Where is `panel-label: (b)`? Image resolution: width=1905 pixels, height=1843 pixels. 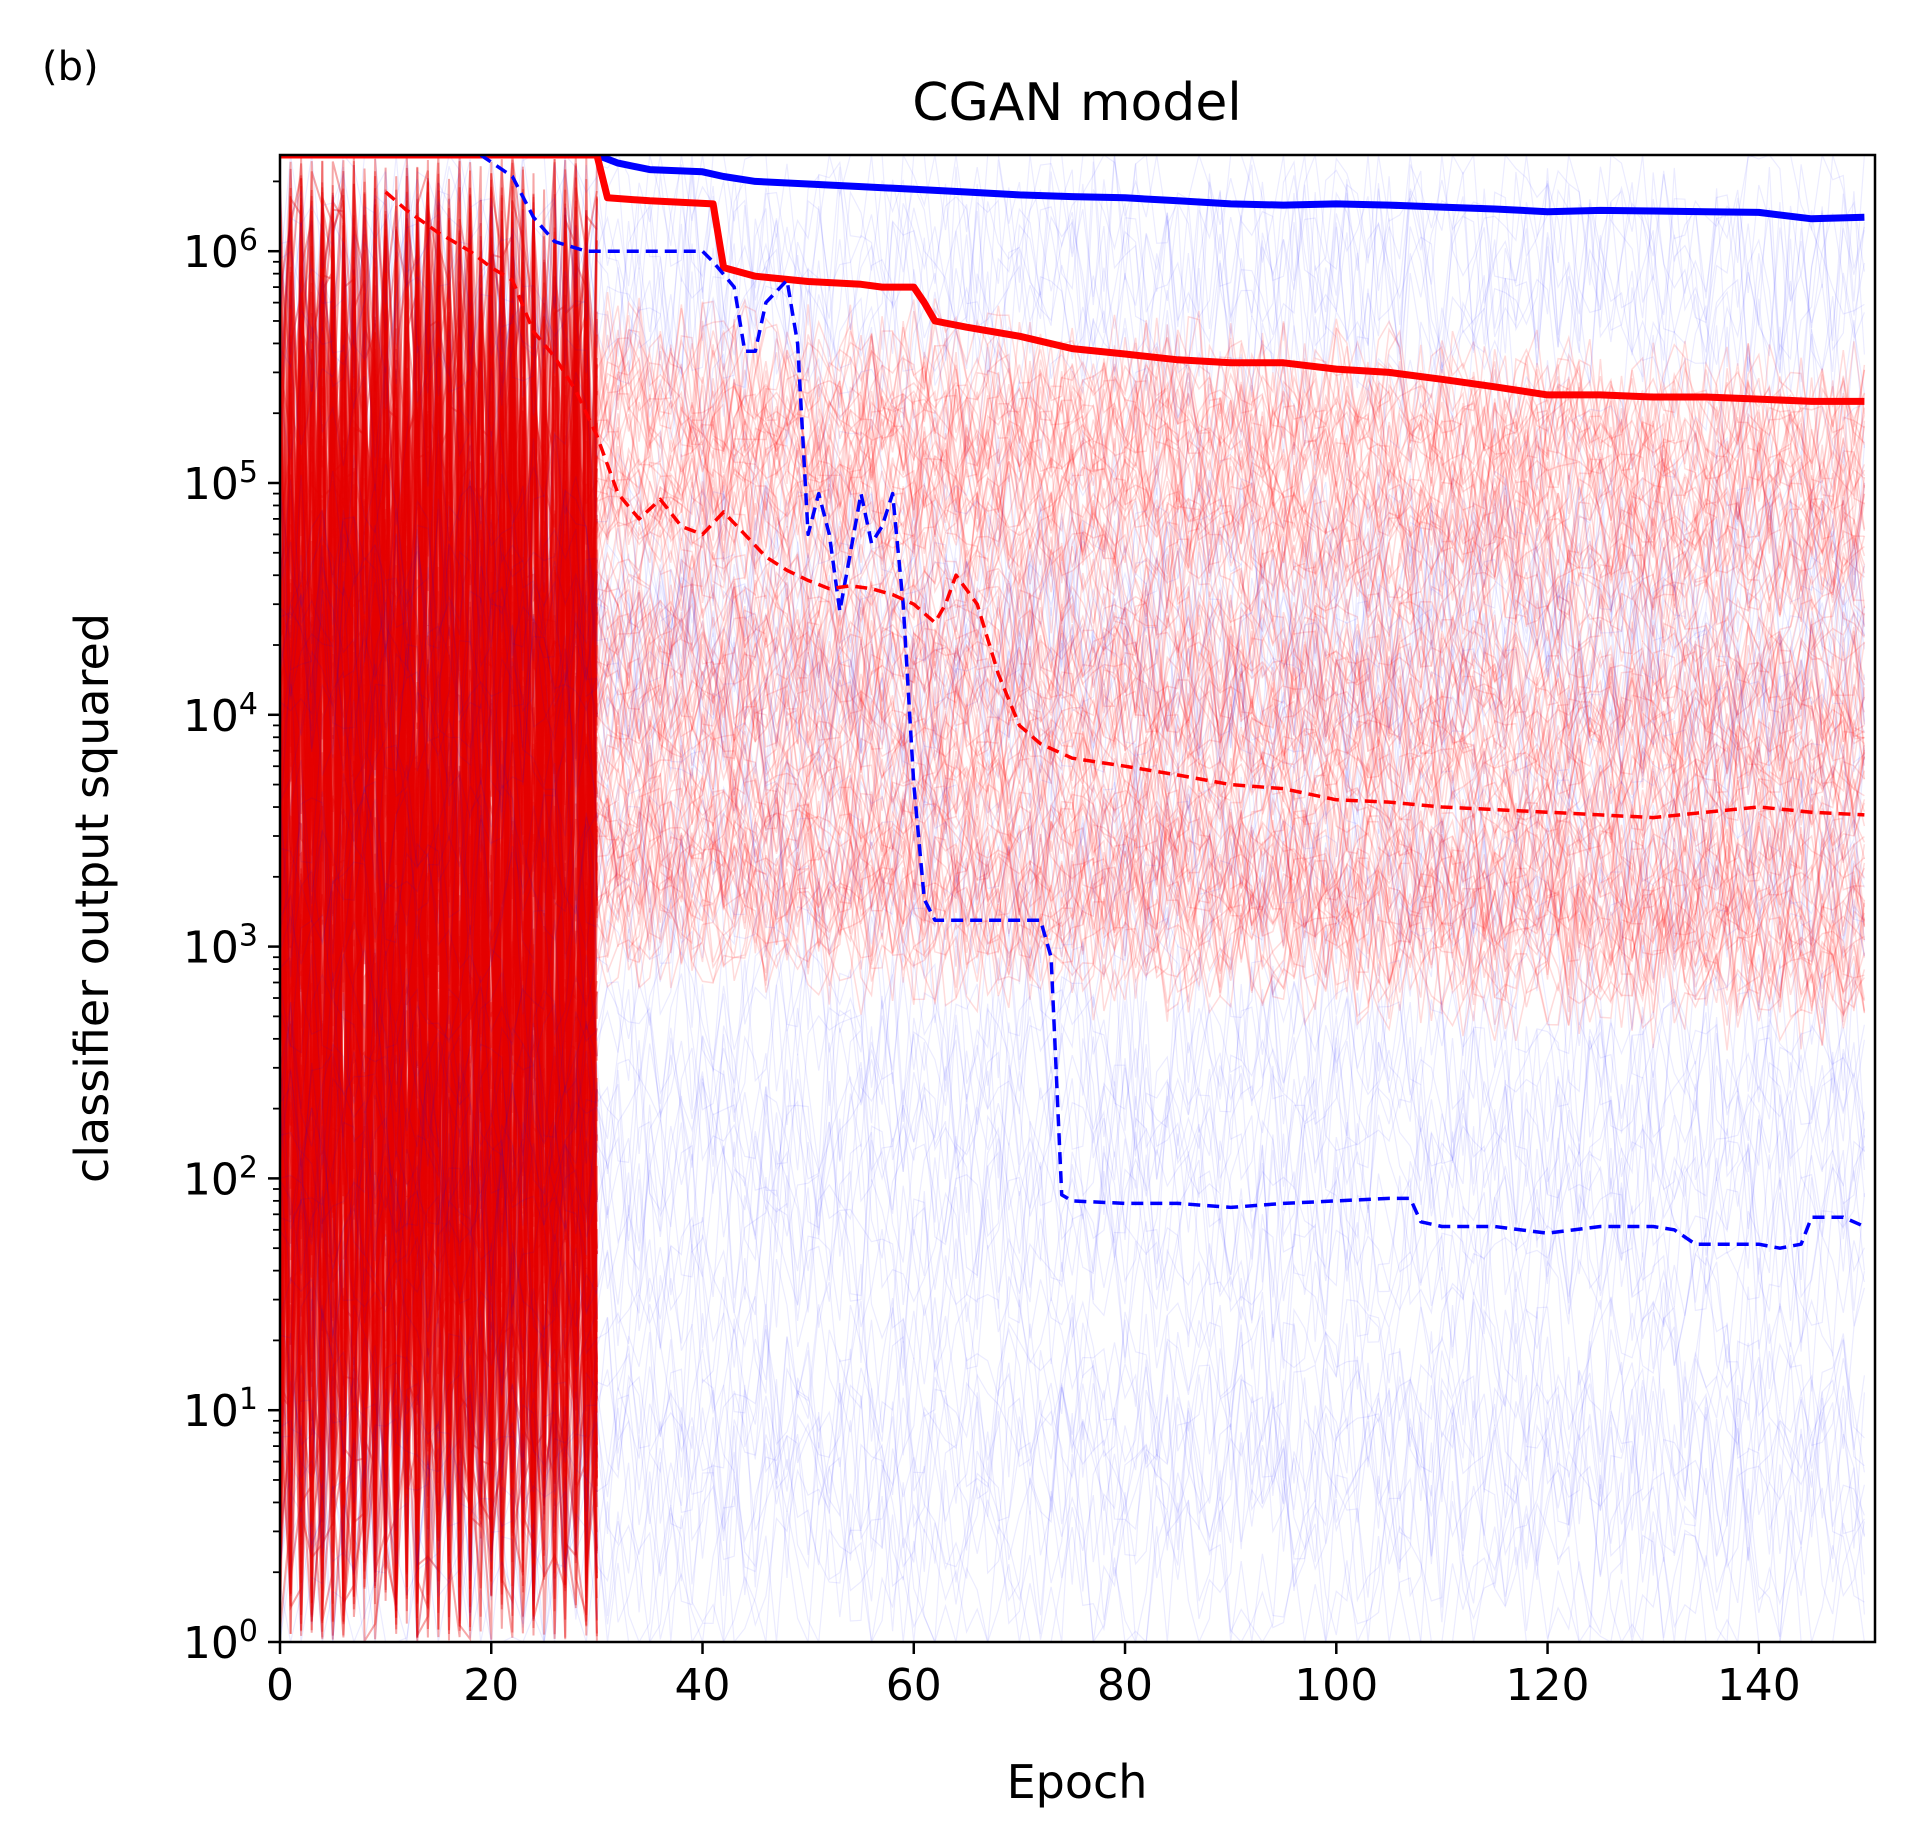
panel-label: (b) is located at coordinates (70, 67).